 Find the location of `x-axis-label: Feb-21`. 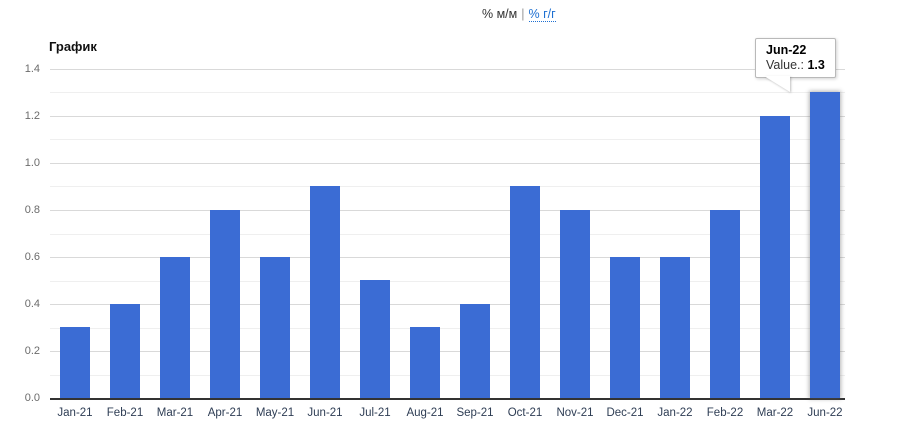

x-axis-label: Feb-21 is located at coordinates (125, 413).